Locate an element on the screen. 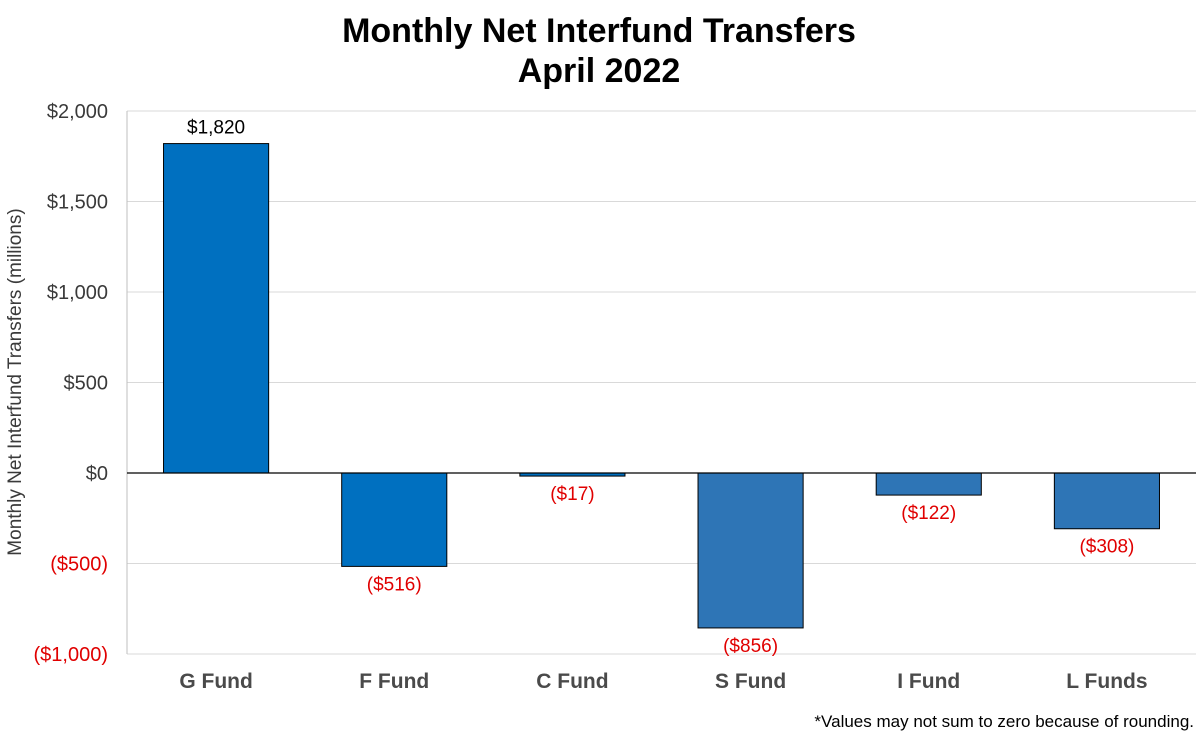 The image size is (1200, 746). y-tick-label: $500 is located at coordinates (86, 384).